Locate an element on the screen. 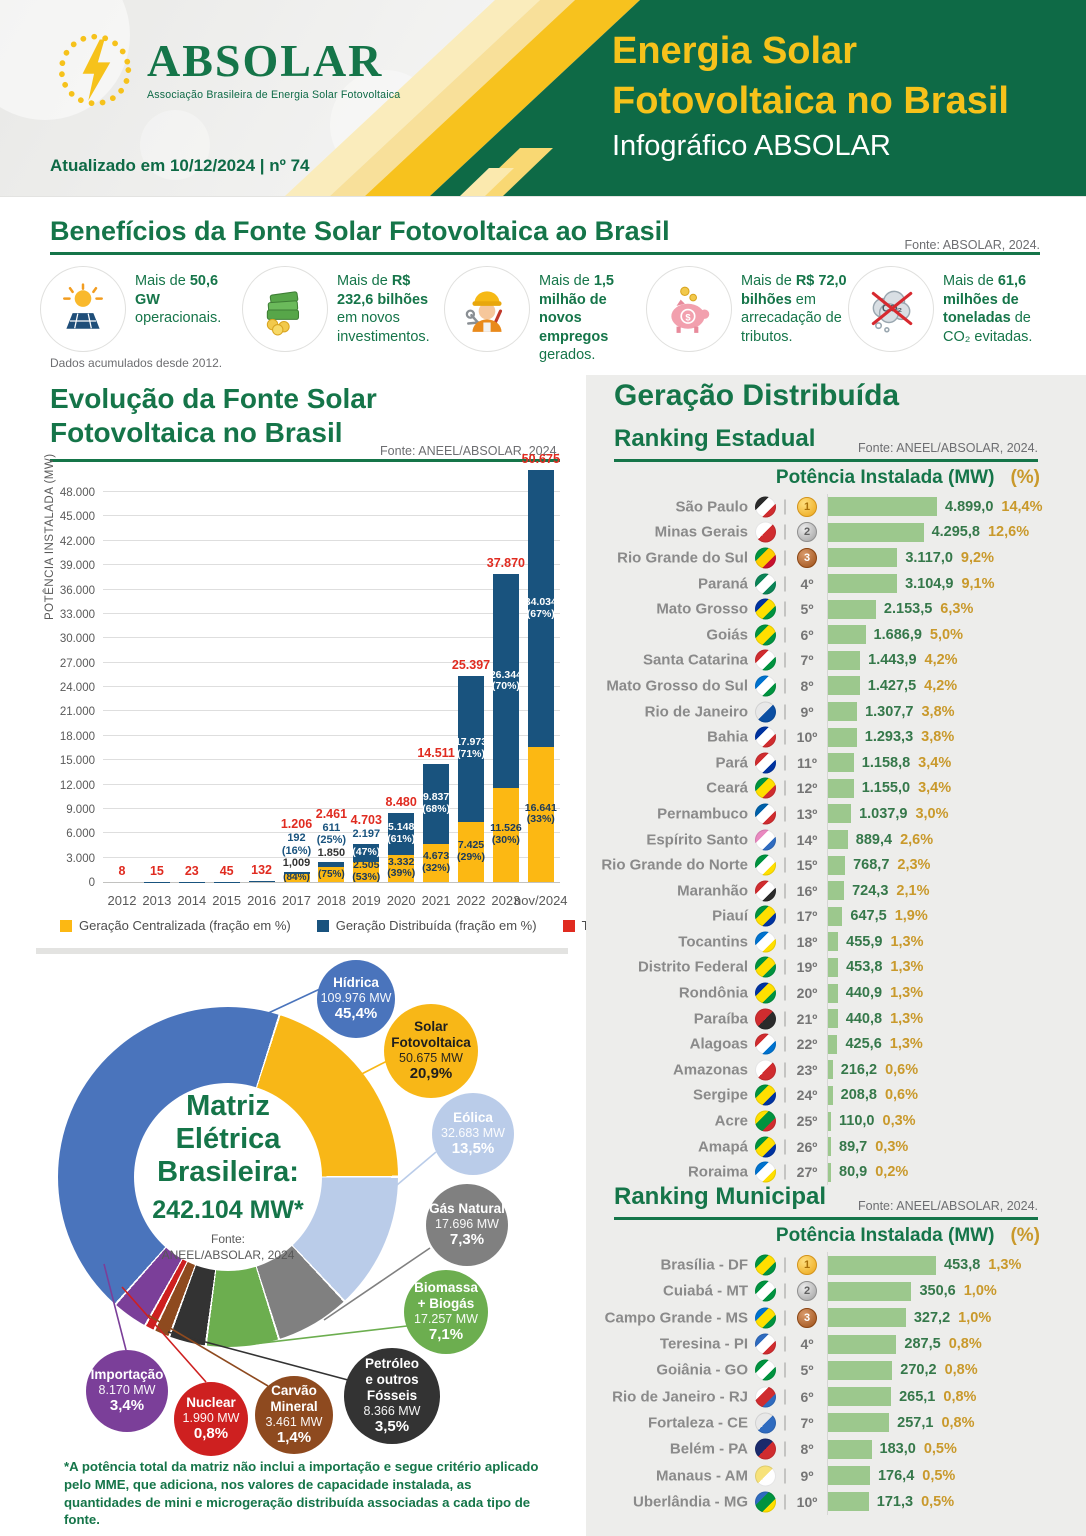 Image resolution: width=1086 pixels, height=1536 pixels. ranking-row-Amapá: Amapá 26º 89,7 0,3% is located at coordinates (826, 1146).